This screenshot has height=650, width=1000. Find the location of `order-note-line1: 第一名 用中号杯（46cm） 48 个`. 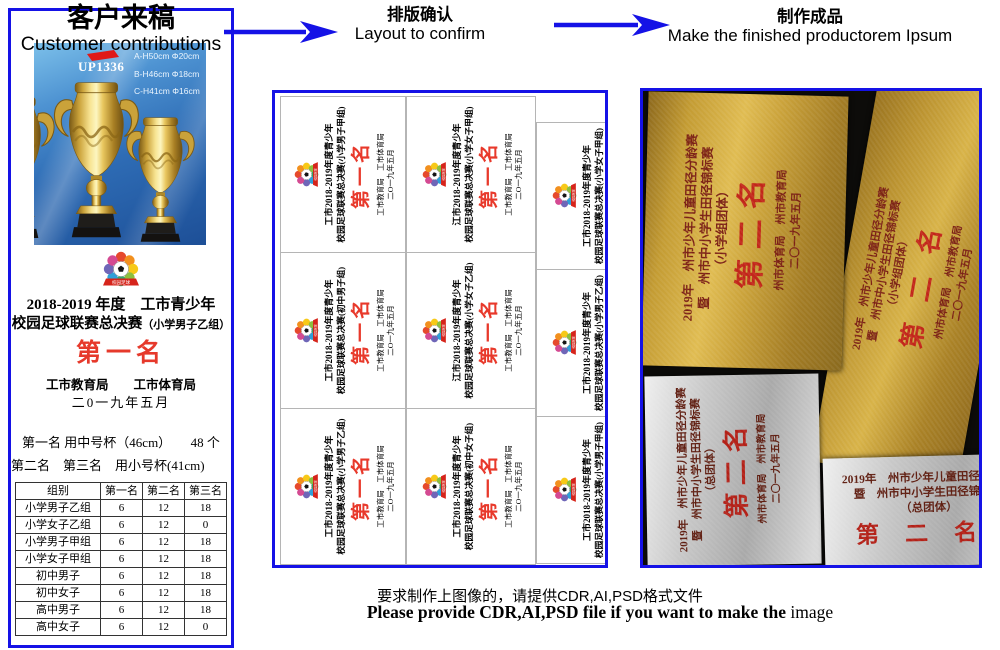

order-note-line1: 第一名 用中号杯（46cm） 48 个 is located at coordinates (121, 442).